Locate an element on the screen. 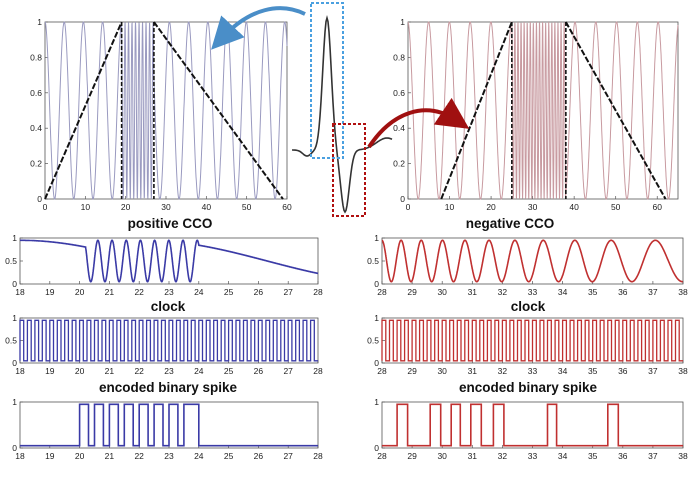  x-tick-label: 0 is located at coordinates (45, 207).